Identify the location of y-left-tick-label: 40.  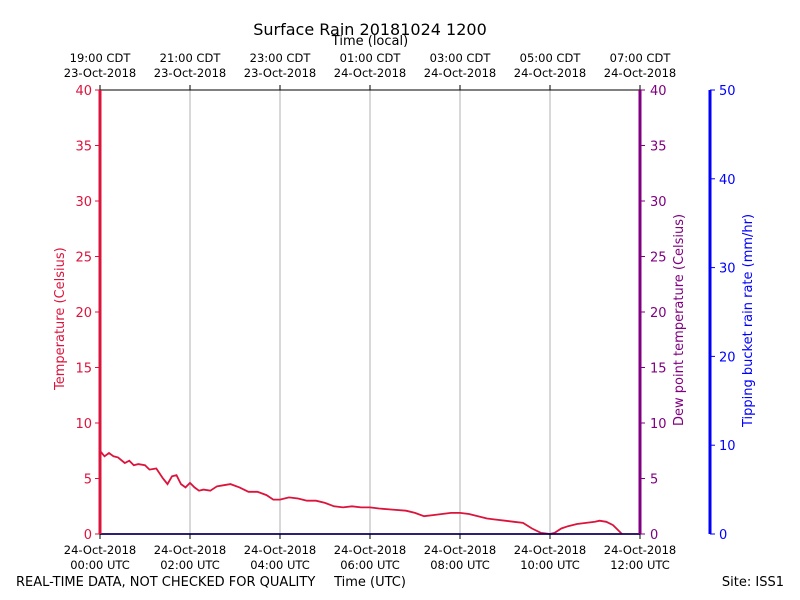
(83, 91).